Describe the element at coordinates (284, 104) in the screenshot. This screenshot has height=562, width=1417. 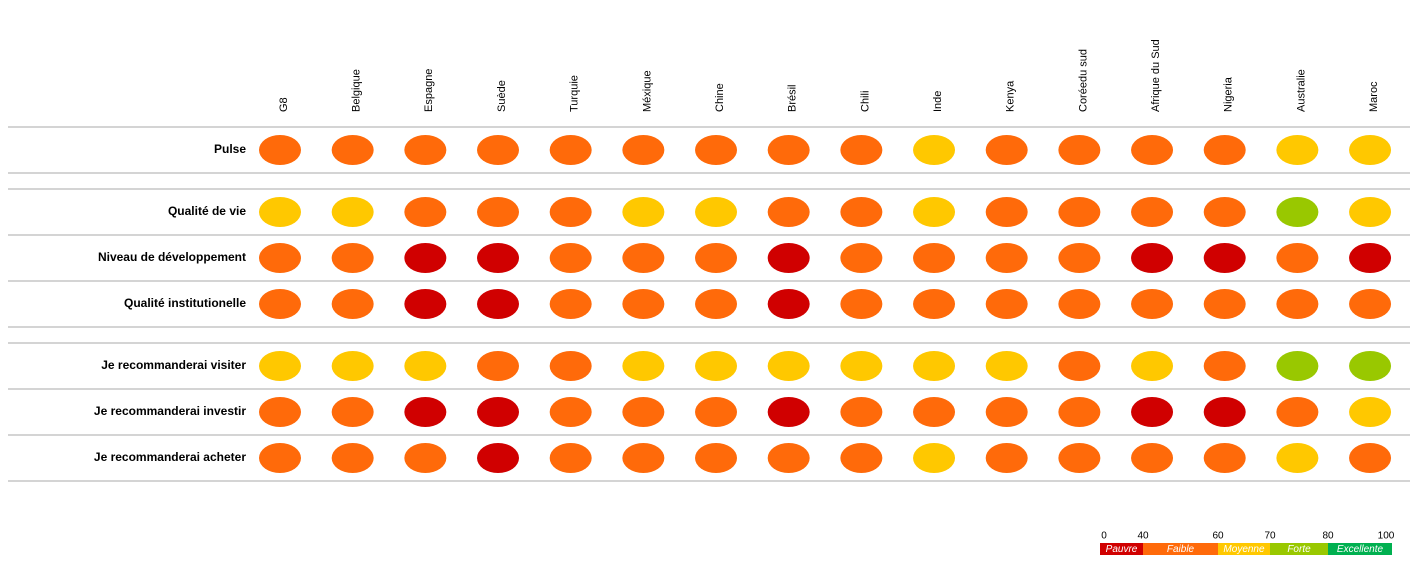
I see `column-header: G8` at that location.